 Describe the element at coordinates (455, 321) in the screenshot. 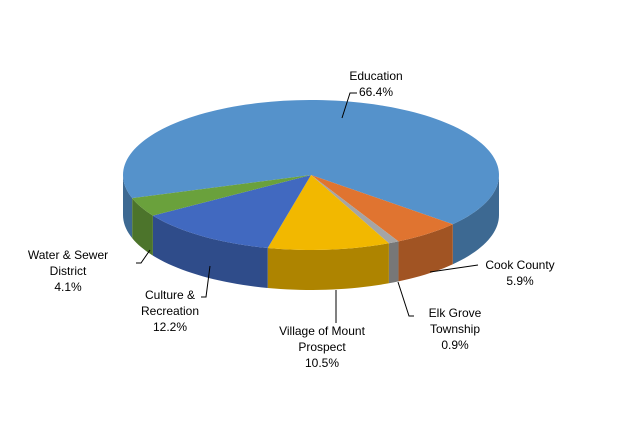

I see `label-name: Elk Grove Township` at that location.